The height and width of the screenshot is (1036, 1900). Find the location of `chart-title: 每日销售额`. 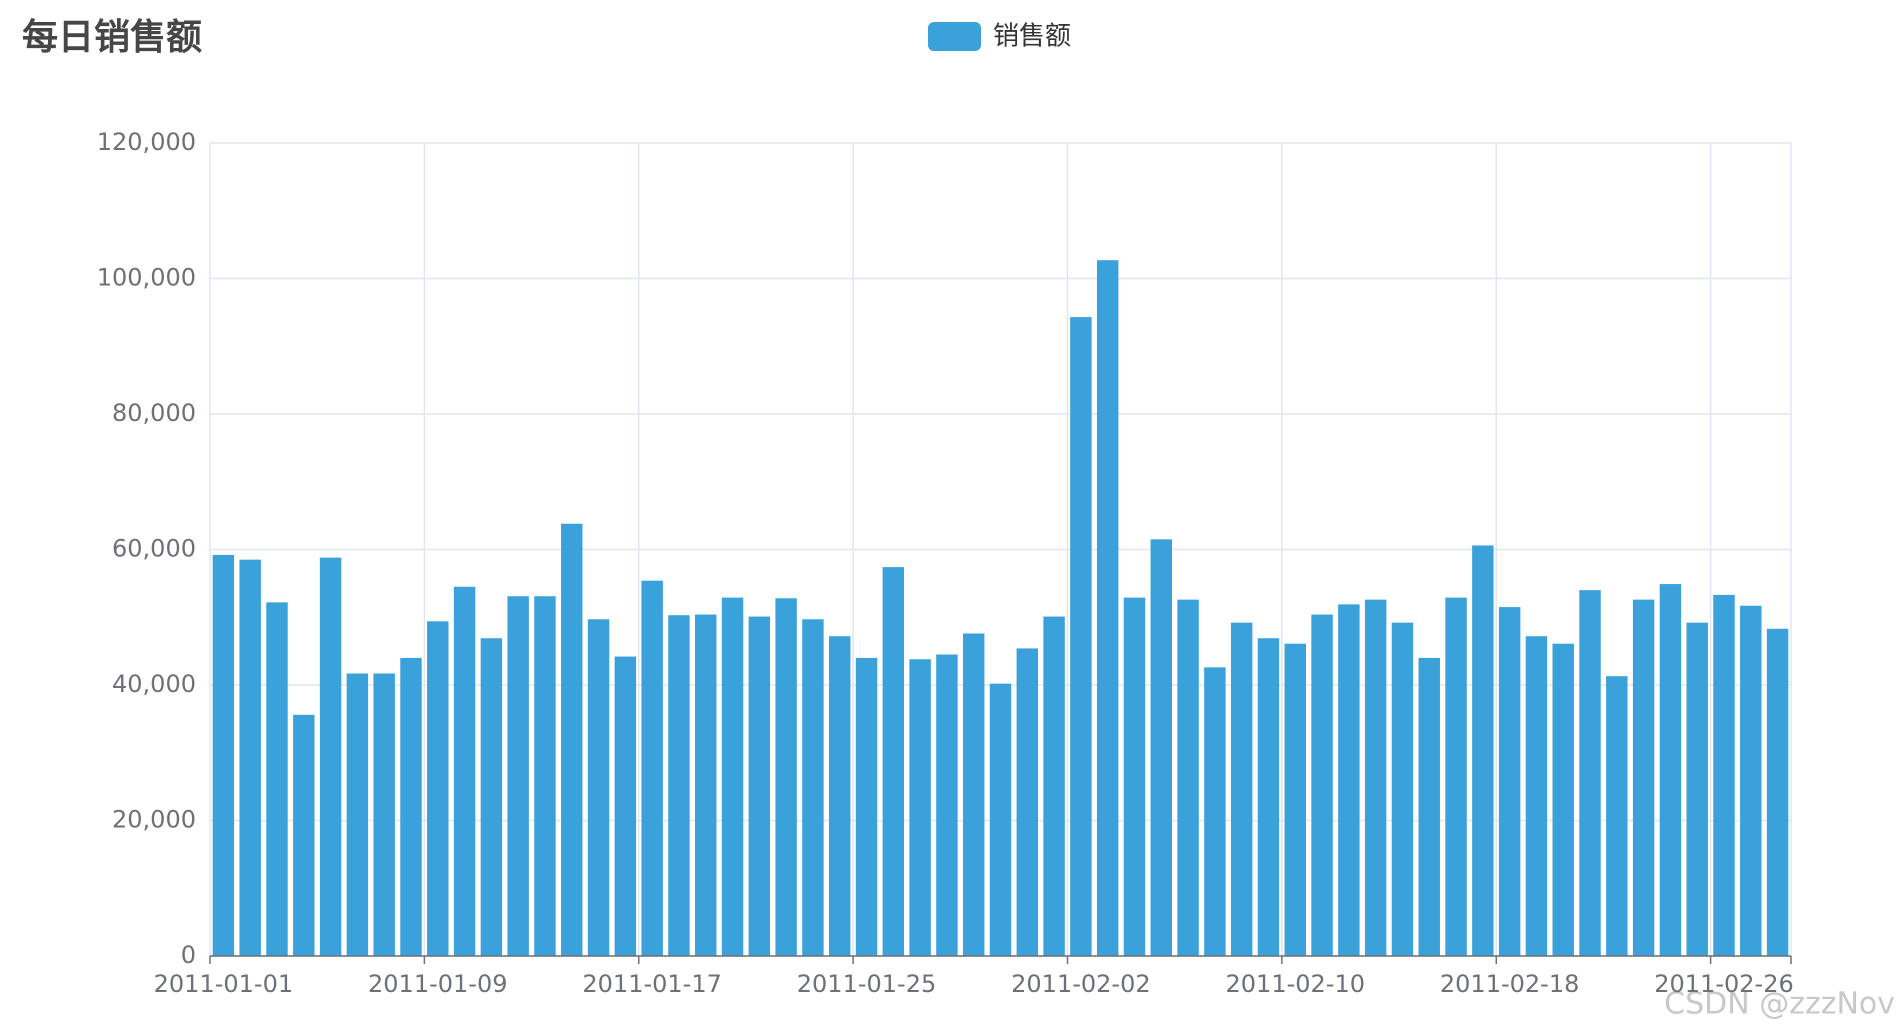

chart-title: 每日销售额 is located at coordinates (112, 37).